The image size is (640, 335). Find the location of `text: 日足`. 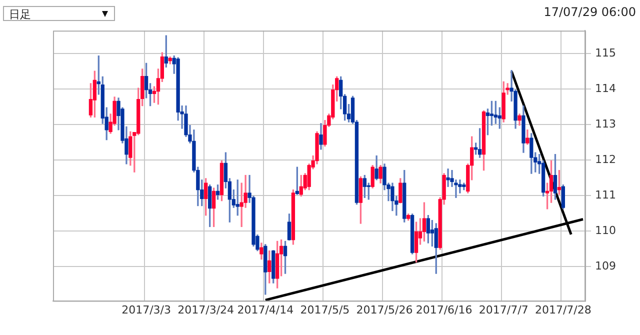

text: 日足 is located at coordinates (20, 14).